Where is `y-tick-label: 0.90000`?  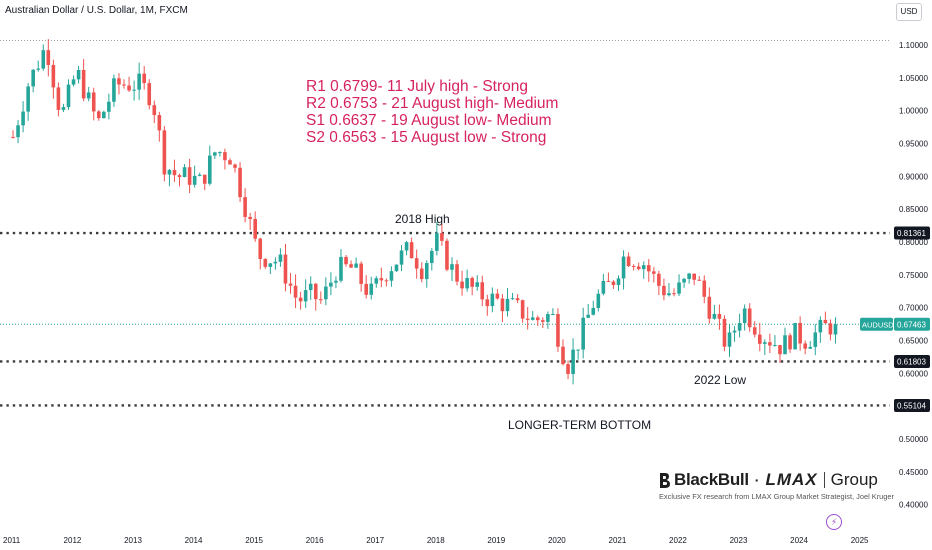 y-tick-label: 0.90000 is located at coordinates (913, 176).